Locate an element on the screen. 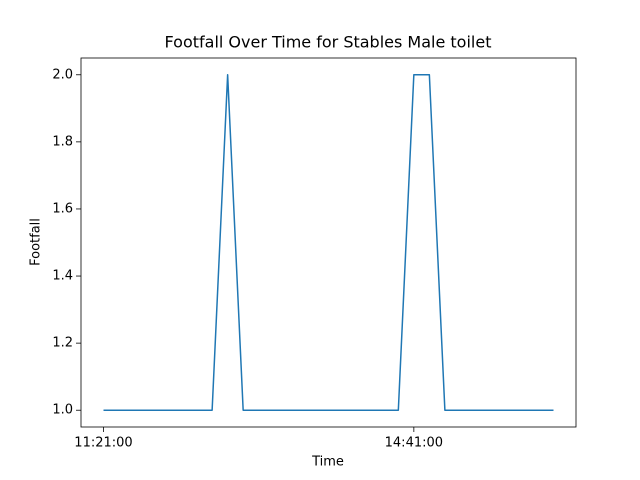 The image size is (640, 480). y-tick-label: 1.0 is located at coordinates (62, 410).